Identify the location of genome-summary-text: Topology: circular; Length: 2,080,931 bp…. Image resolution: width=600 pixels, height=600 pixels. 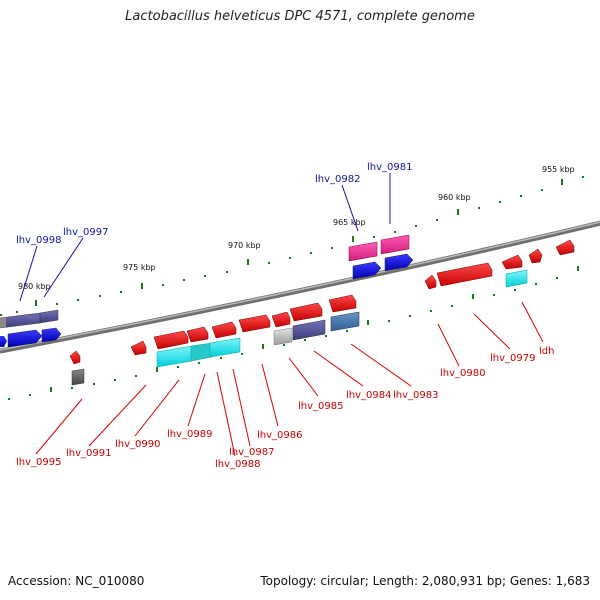
(425, 581).